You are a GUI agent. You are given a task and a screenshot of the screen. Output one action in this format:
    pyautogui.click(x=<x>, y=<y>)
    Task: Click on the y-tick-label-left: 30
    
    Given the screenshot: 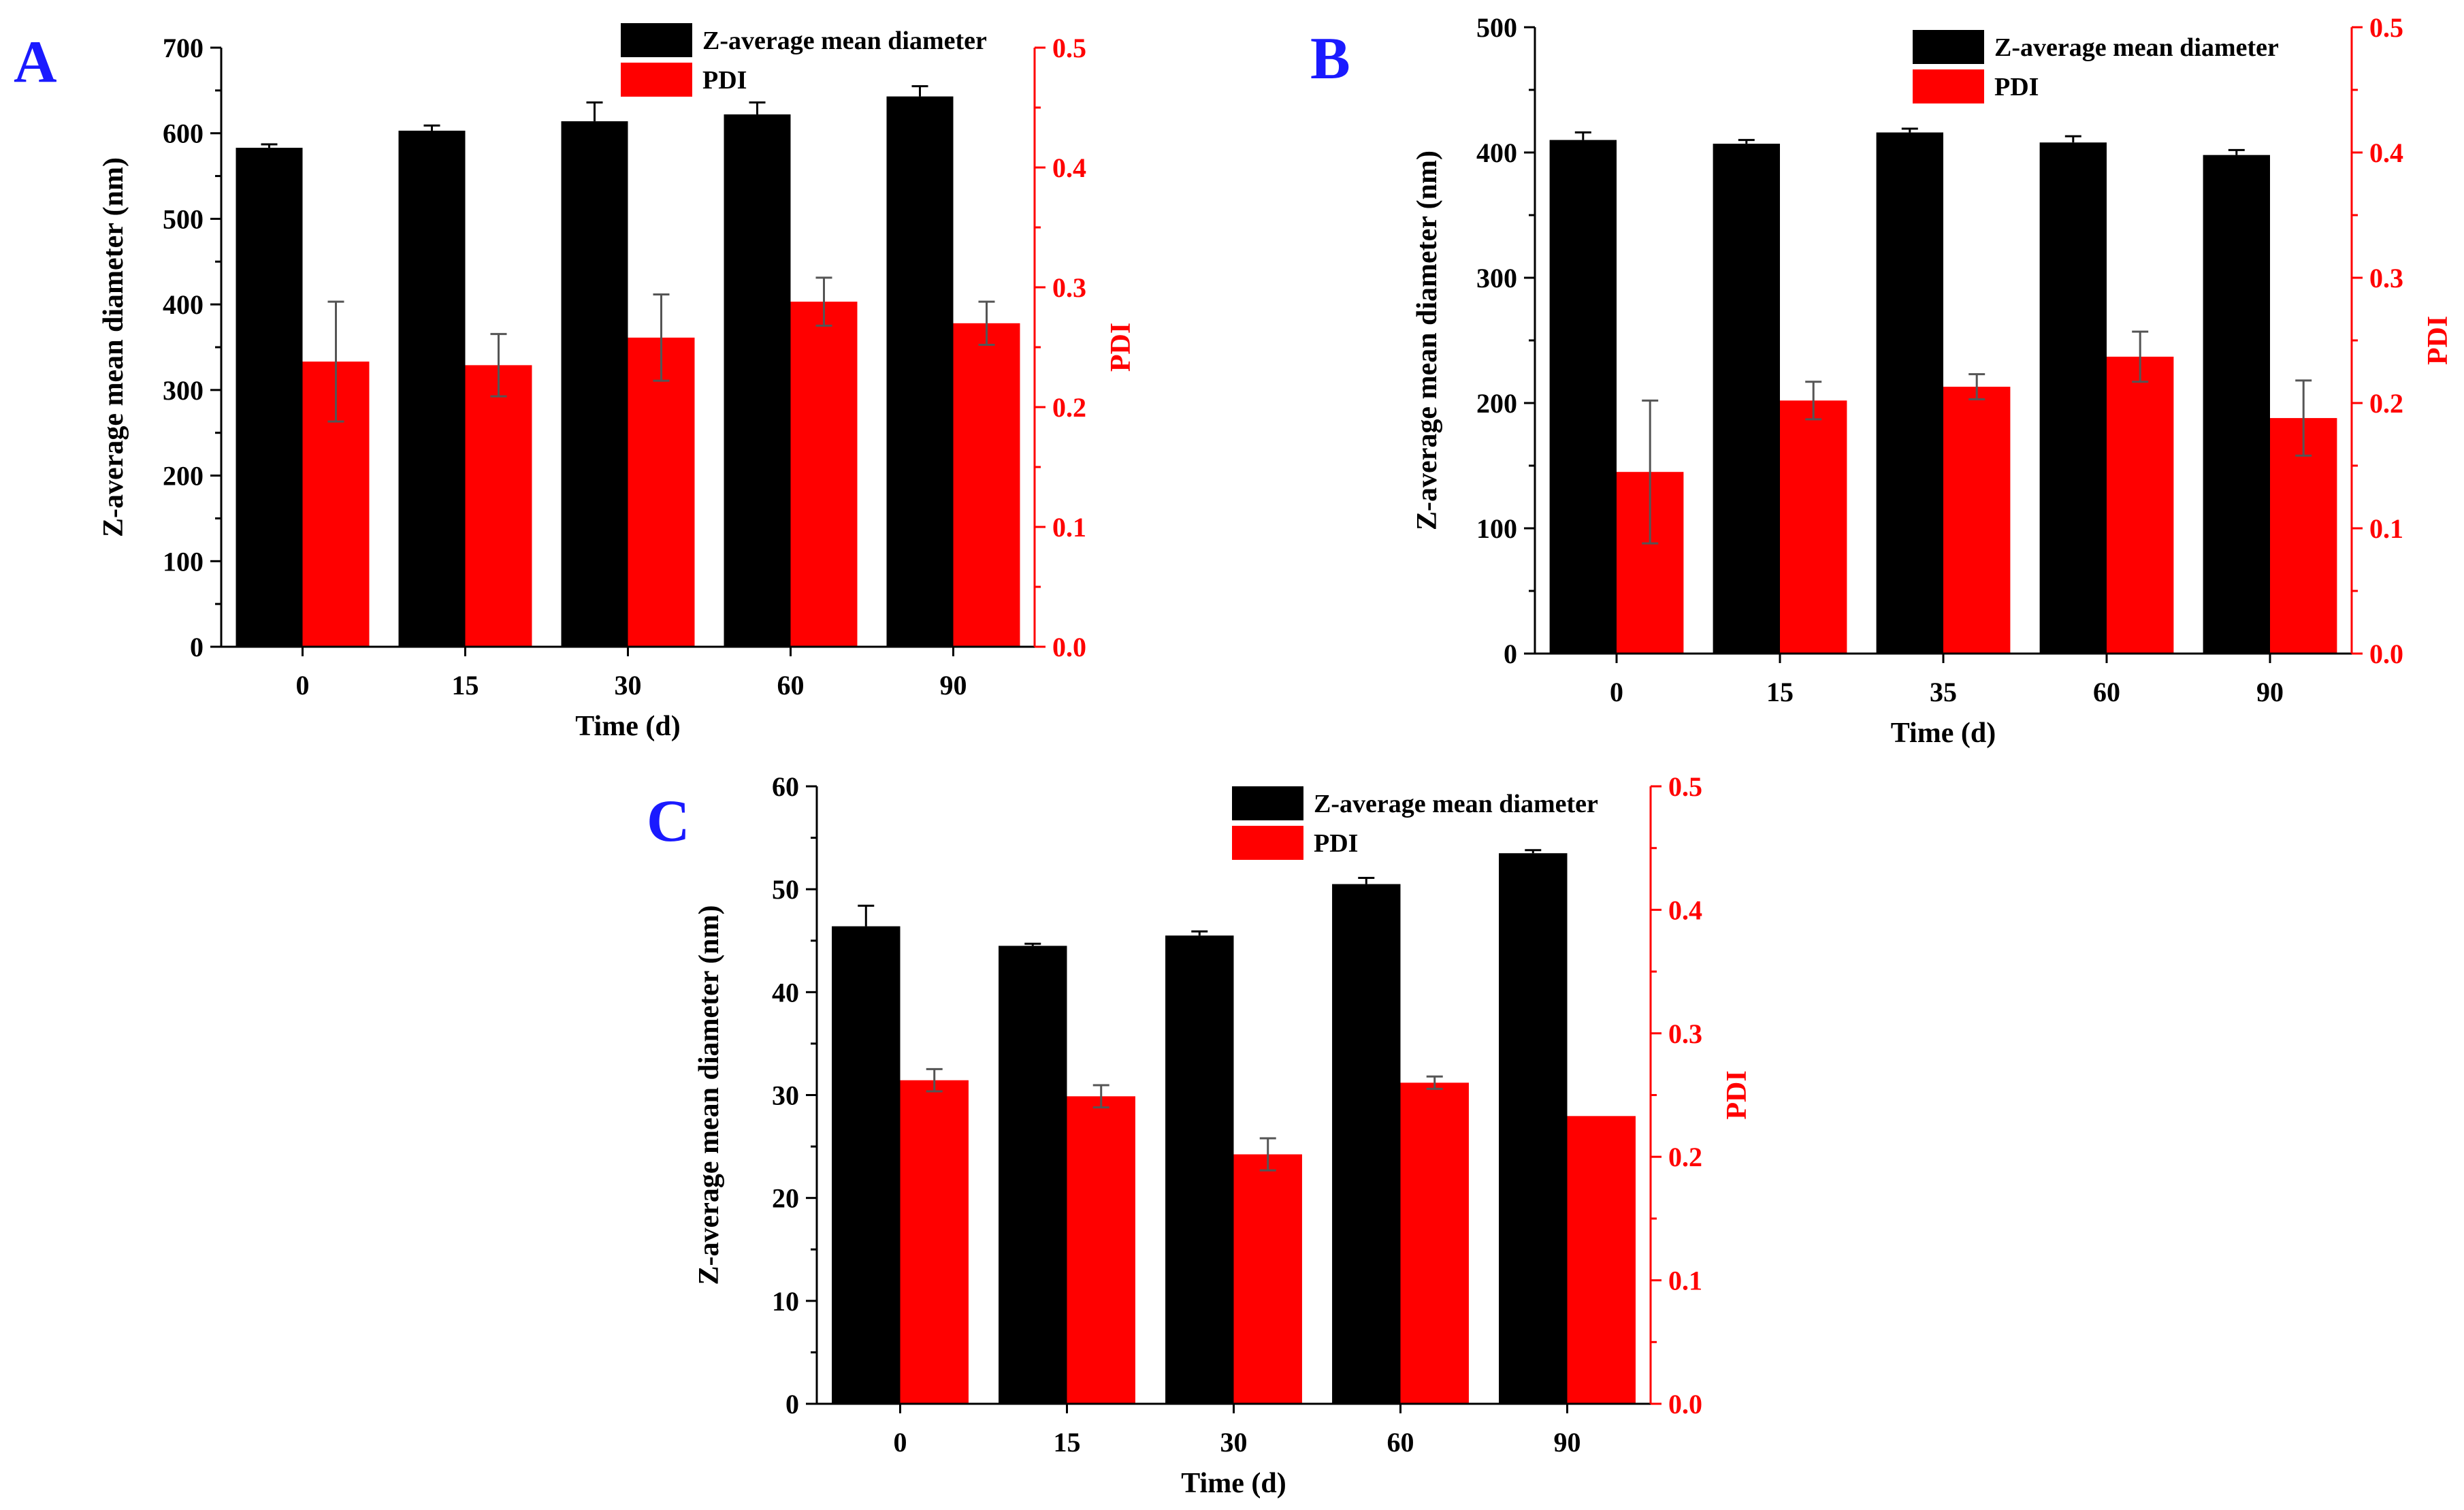 What is the action you would take?
    pyautogui.click(x=785, y=1095)
    